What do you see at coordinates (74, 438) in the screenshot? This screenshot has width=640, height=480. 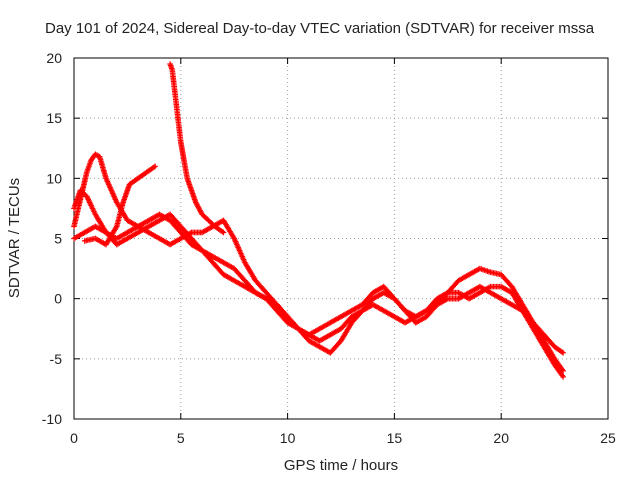 I see `x-tick-label: 0` at bounding box center [74, 438].